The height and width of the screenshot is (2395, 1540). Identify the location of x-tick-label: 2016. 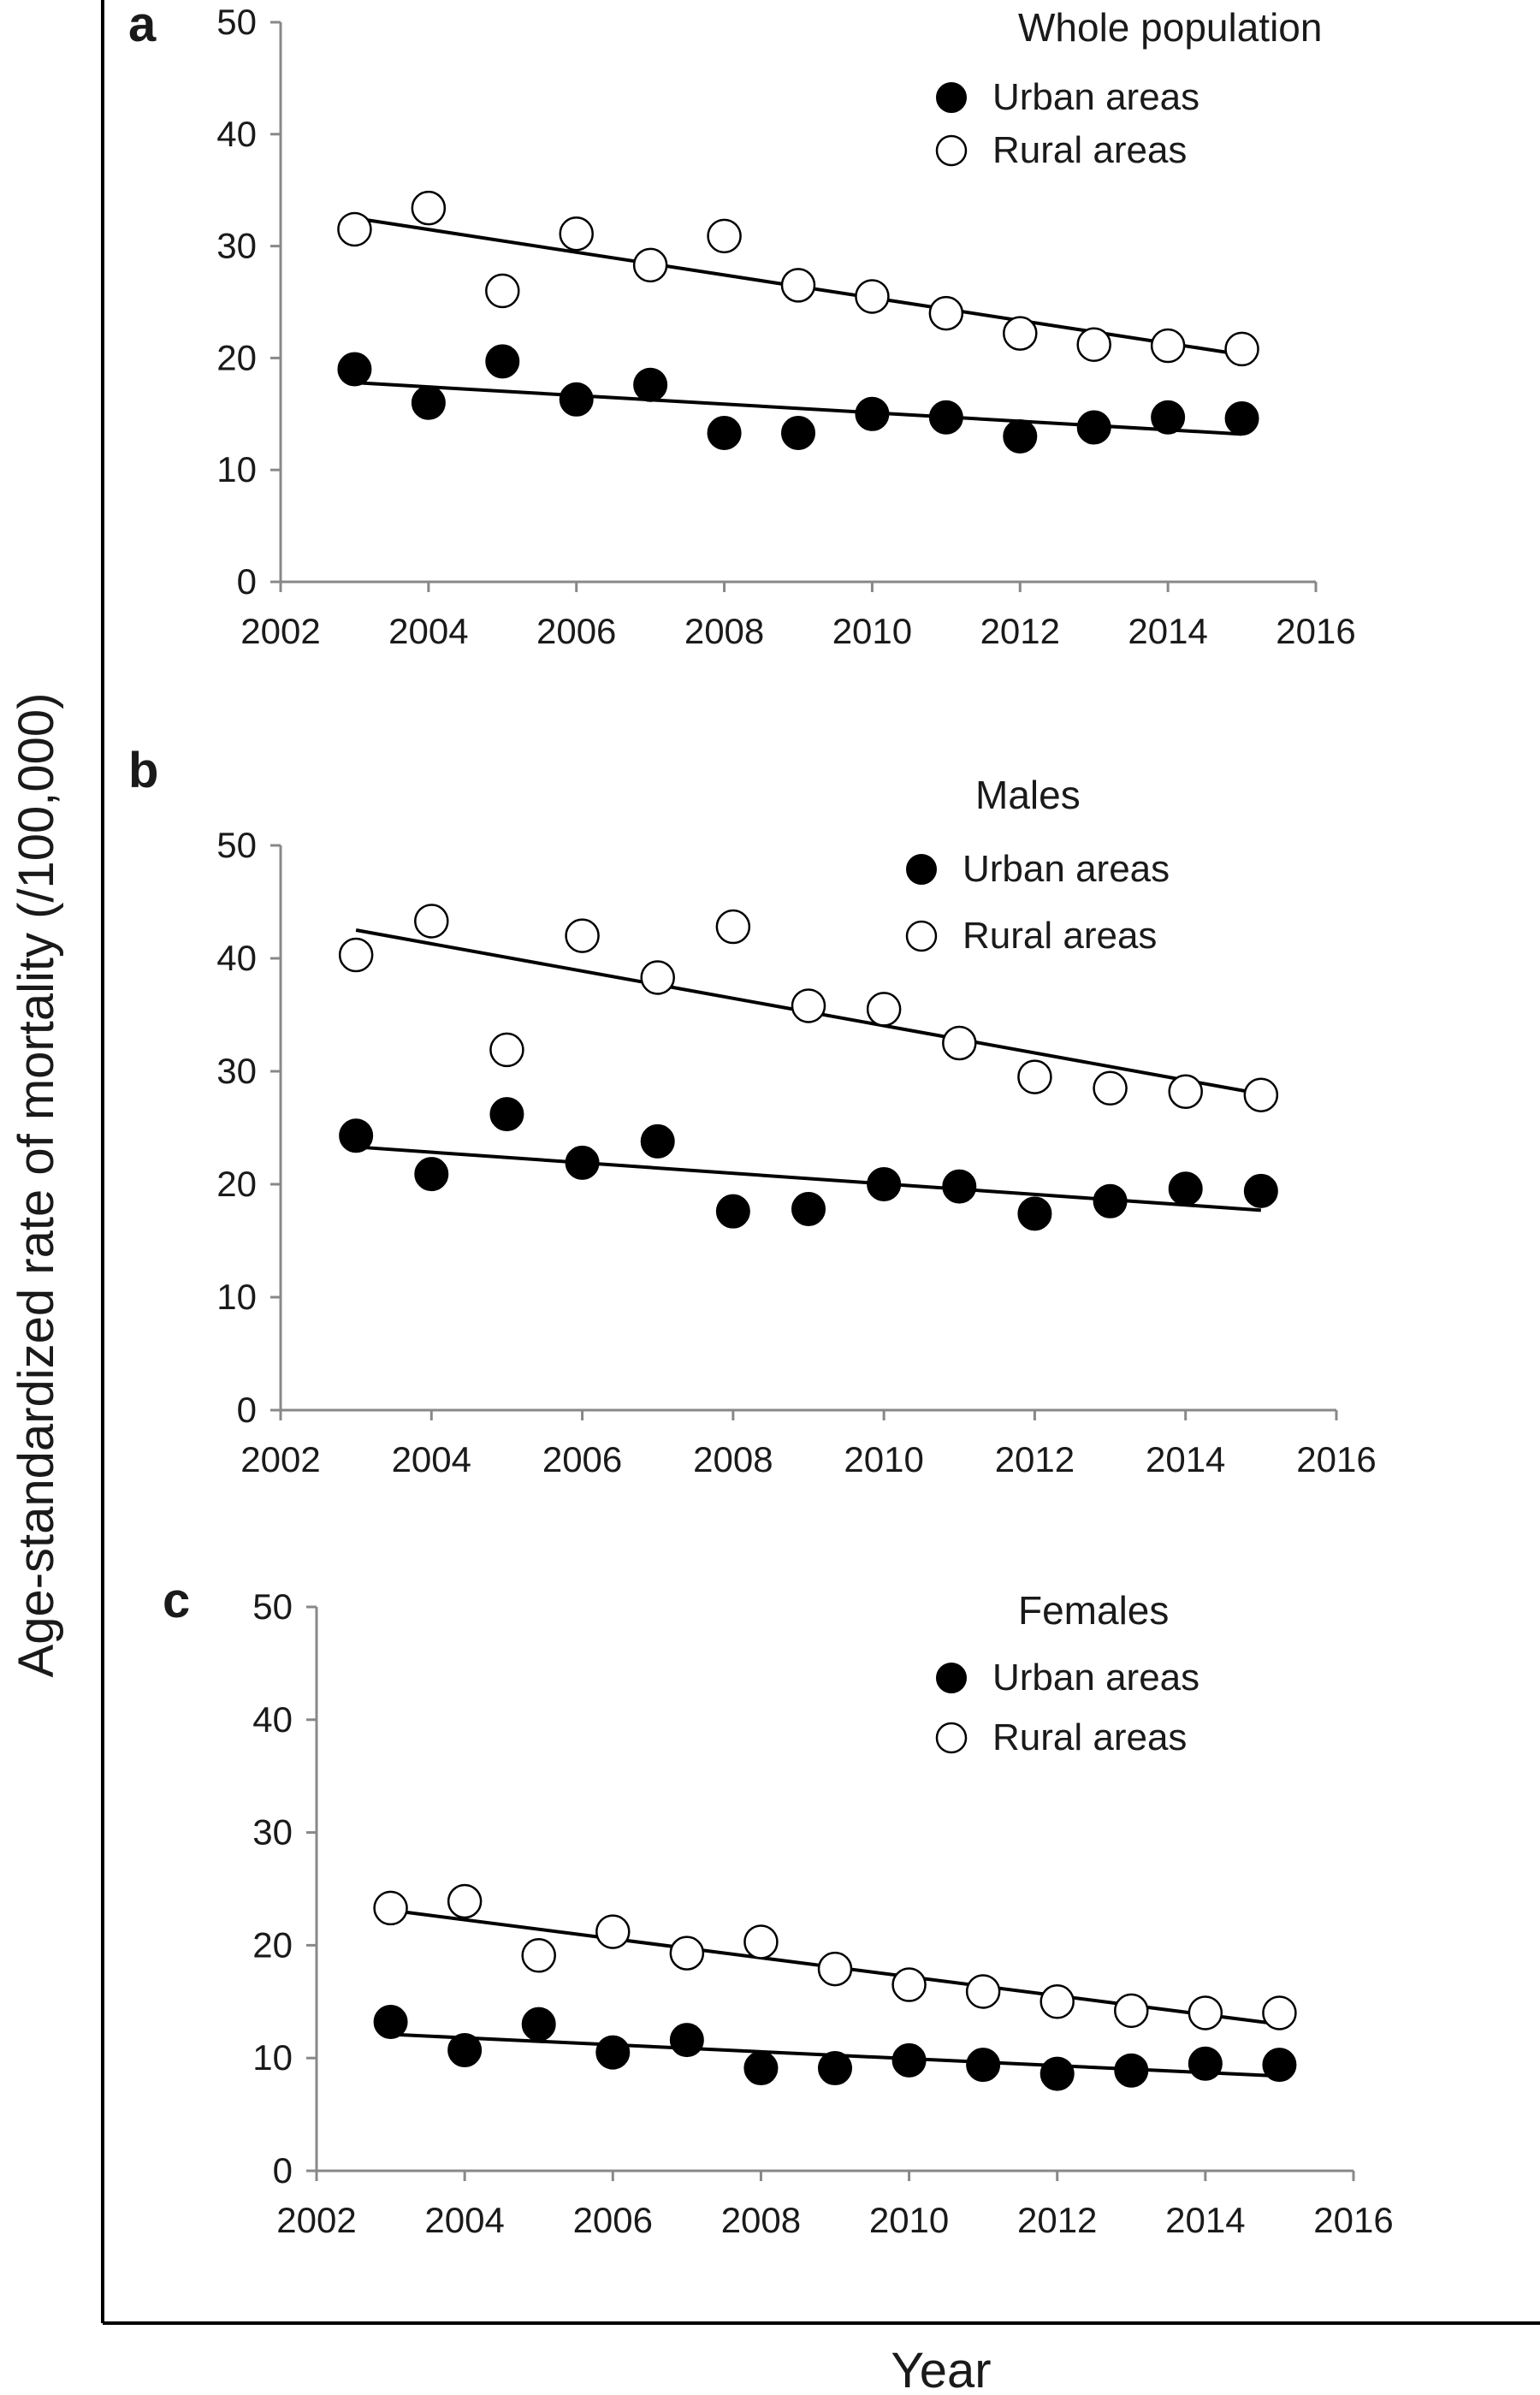
(1353, 2220).